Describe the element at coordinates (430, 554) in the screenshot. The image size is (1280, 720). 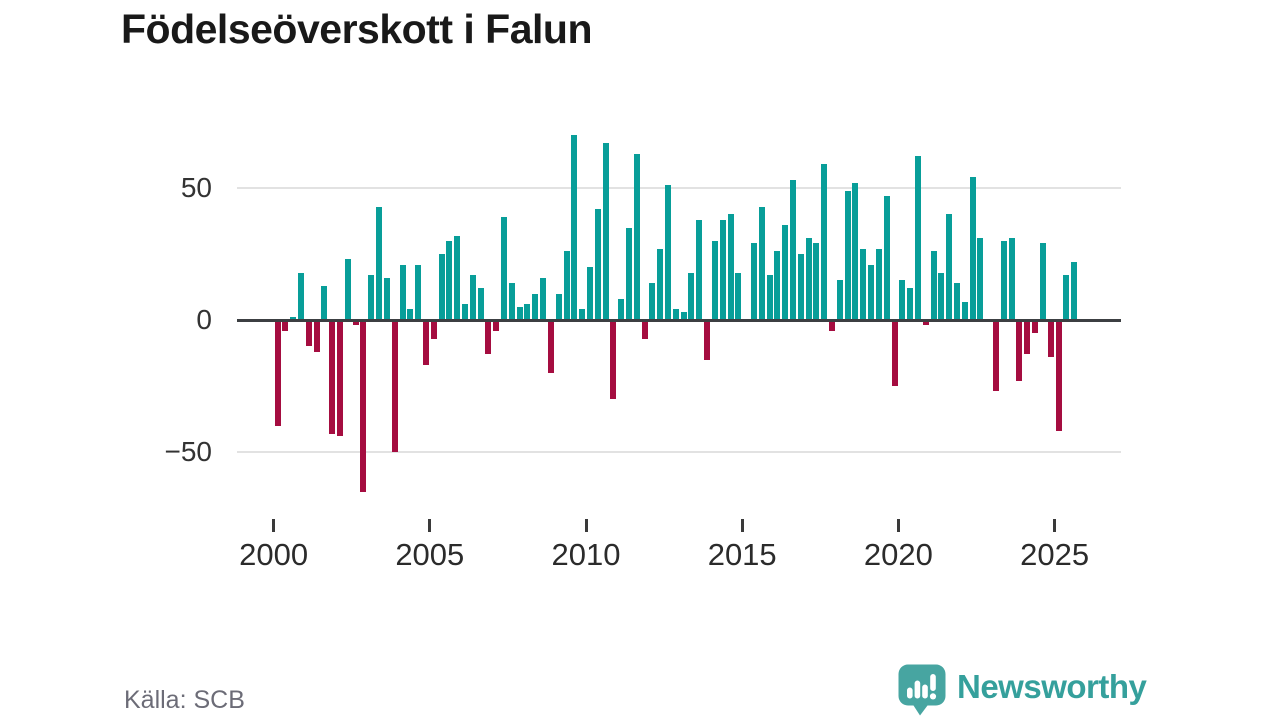
I see `x-axis-tick-label: 2005` at that location.